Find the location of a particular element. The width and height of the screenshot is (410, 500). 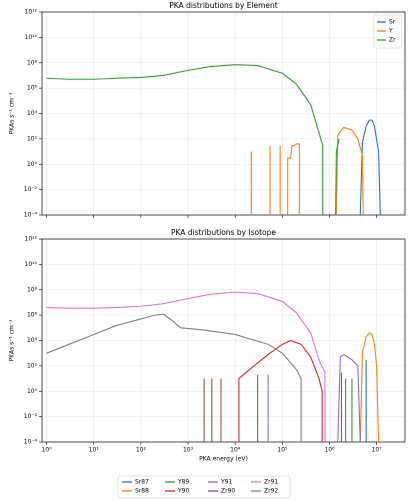

legend: Sr Y Zr is located at coordinates (388, 31).